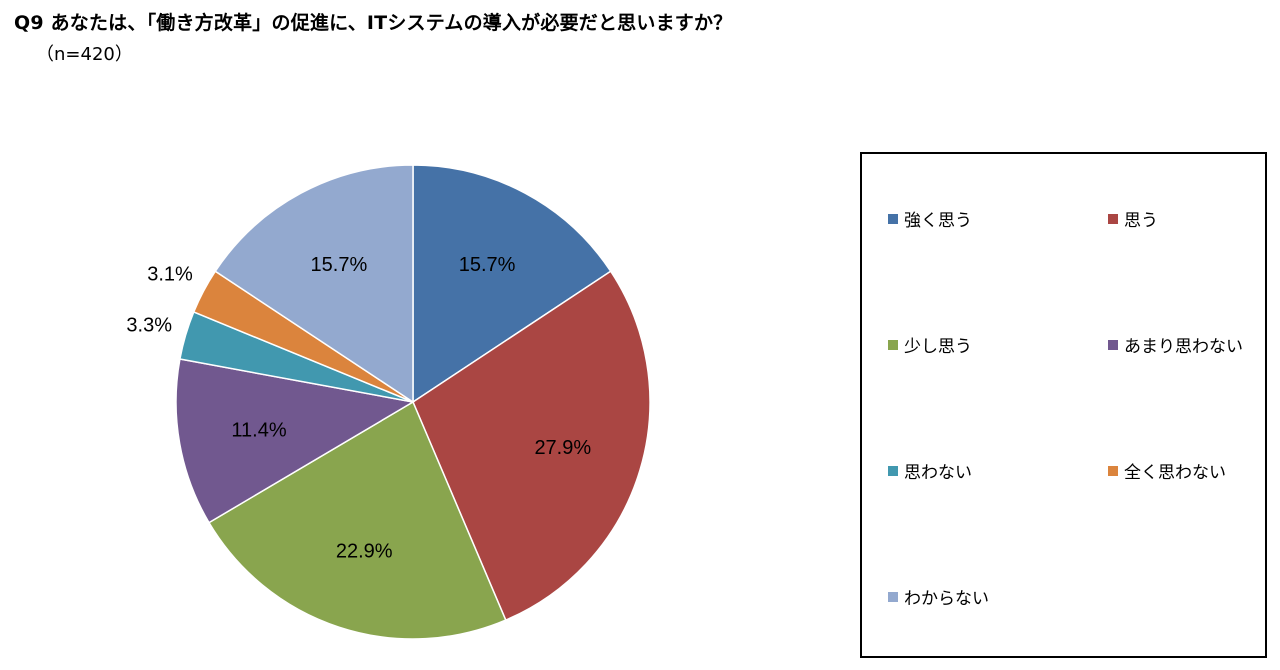 The image size is (1280, 670). What do you see at coordinates (1141, 221) in the screenshot?
I see `legend-label: 思う` at bounding box center [1141, 221].